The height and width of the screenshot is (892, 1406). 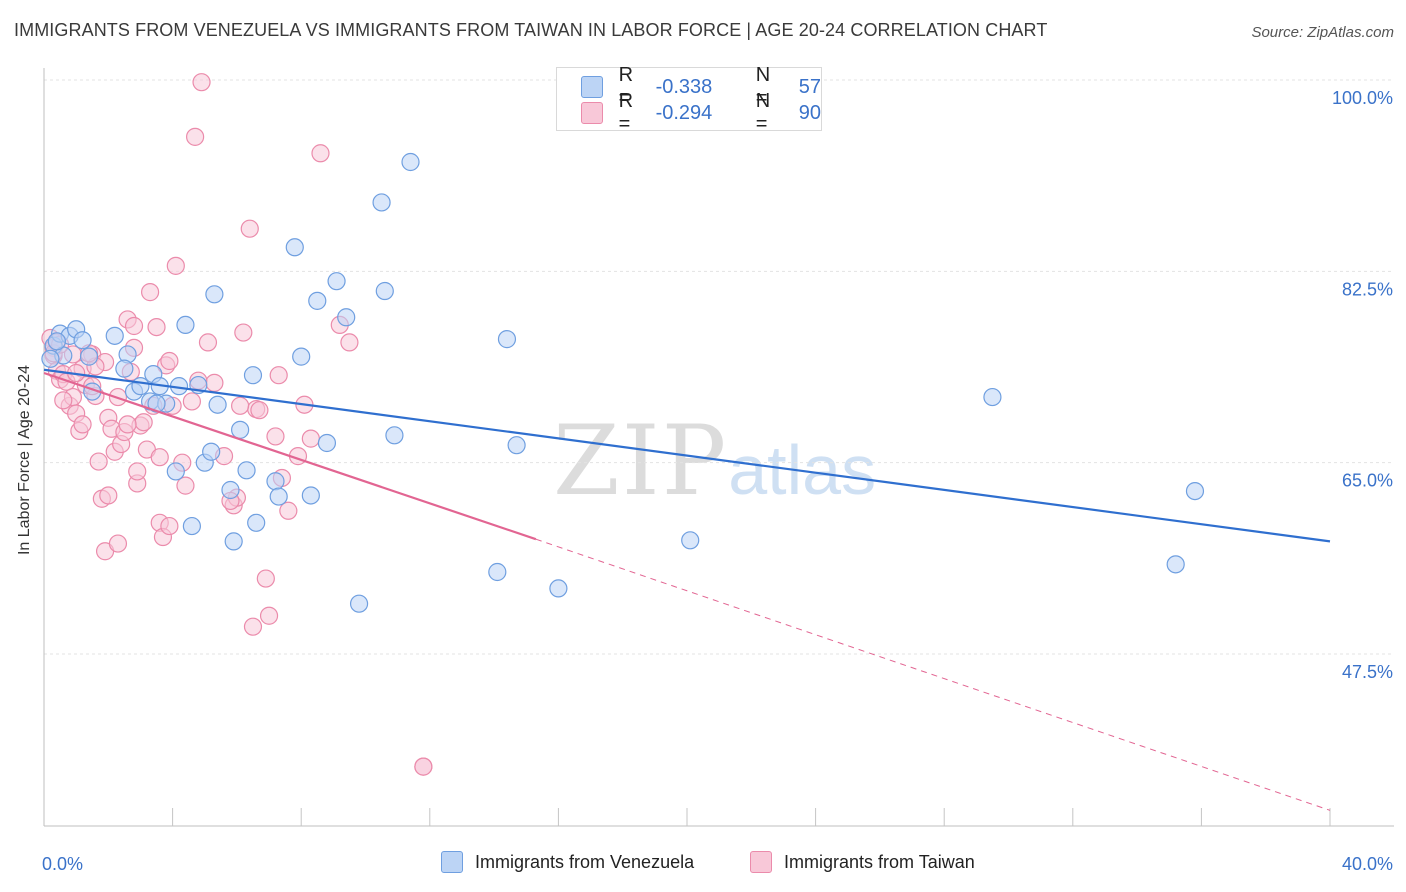 I want to click on x-tick-label: 0.0%, so click(x=62, y=864).